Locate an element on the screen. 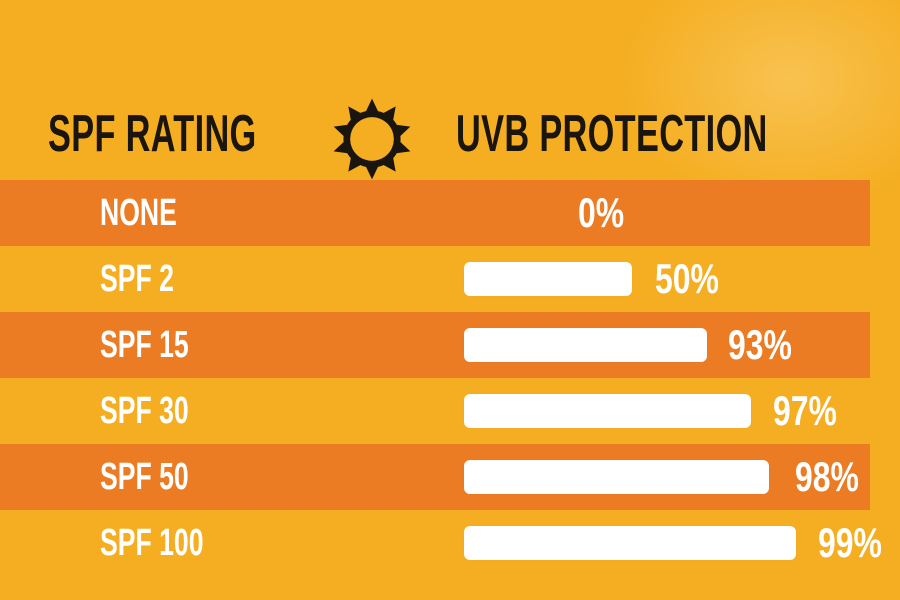  spf-rating-label: SPF 15 is located at coordinates (144, 345).